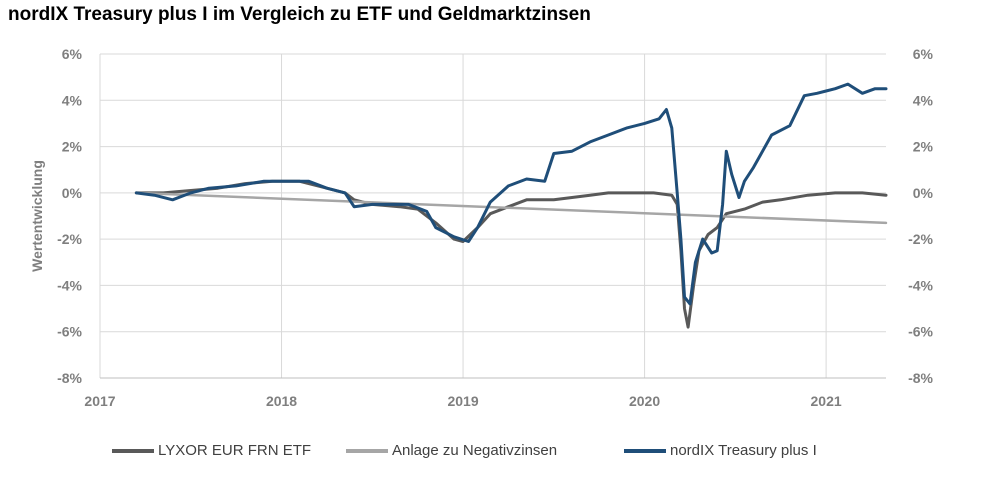  What do you see at coordinates (69, 378) in the screenshot?
I see `y-tick-label-left: -8%` at bounding box center [69, 378].